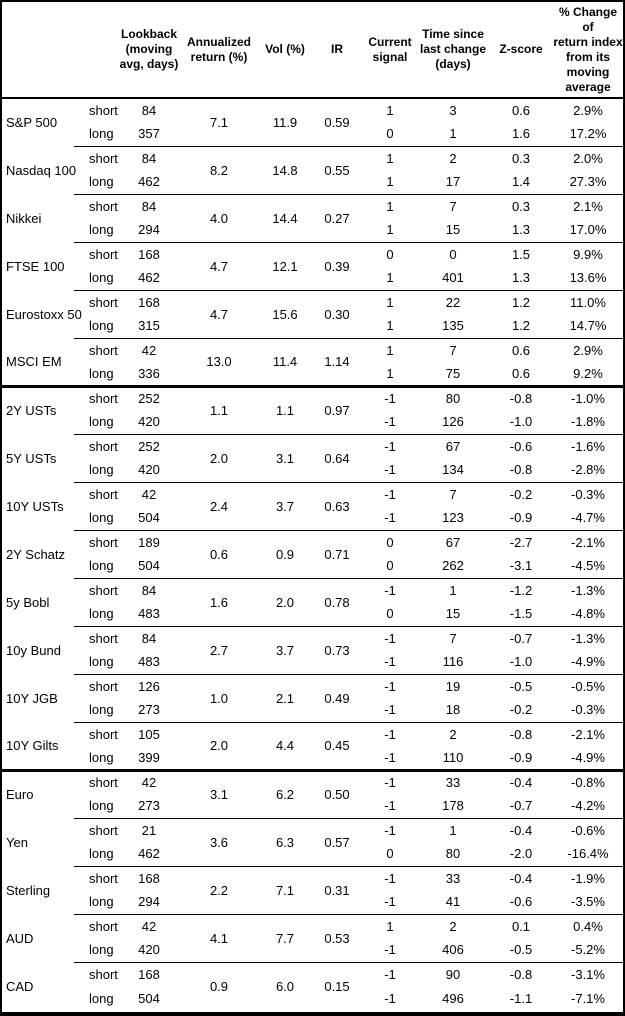  I want to click on time-since-short-value: 33, so click(453, 781).